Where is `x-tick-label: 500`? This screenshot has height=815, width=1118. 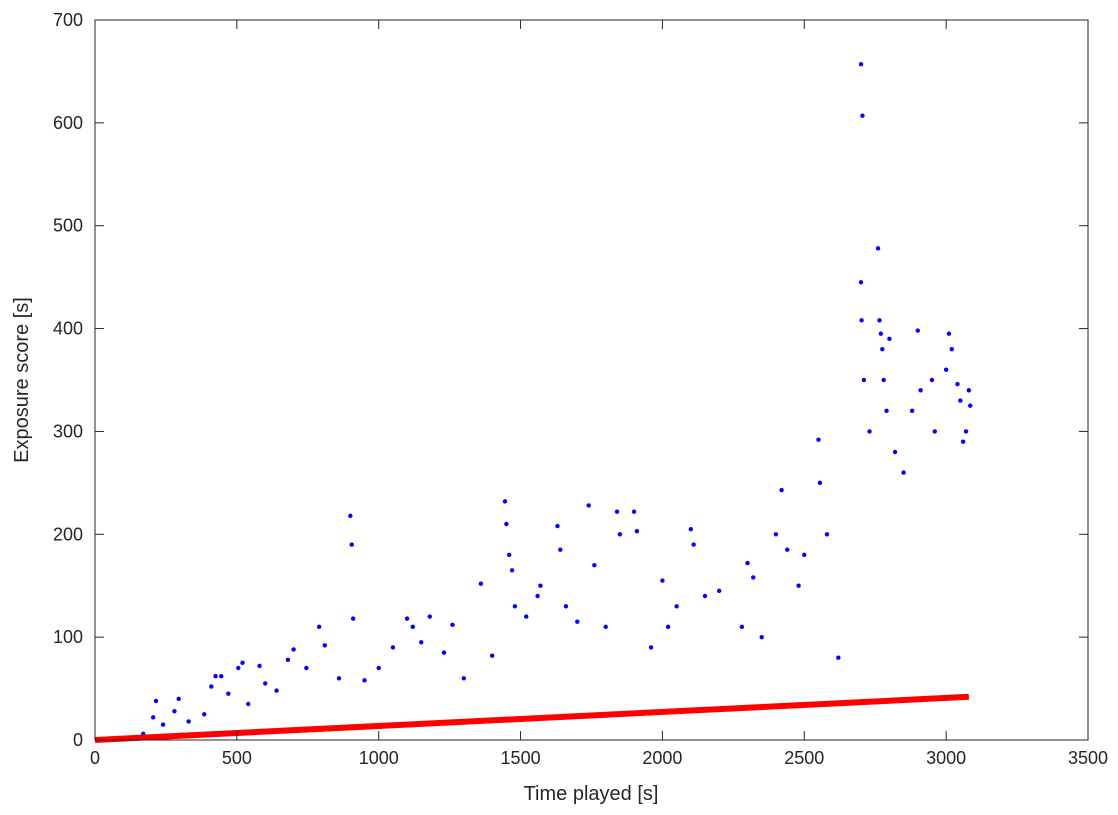 x-tick-label: 500 is located at coordinates (237, 758).